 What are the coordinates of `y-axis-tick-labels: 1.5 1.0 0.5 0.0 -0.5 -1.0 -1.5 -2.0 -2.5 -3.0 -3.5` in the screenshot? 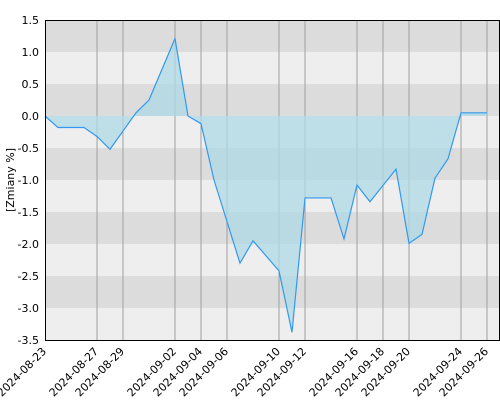 It's located at (28, 180).